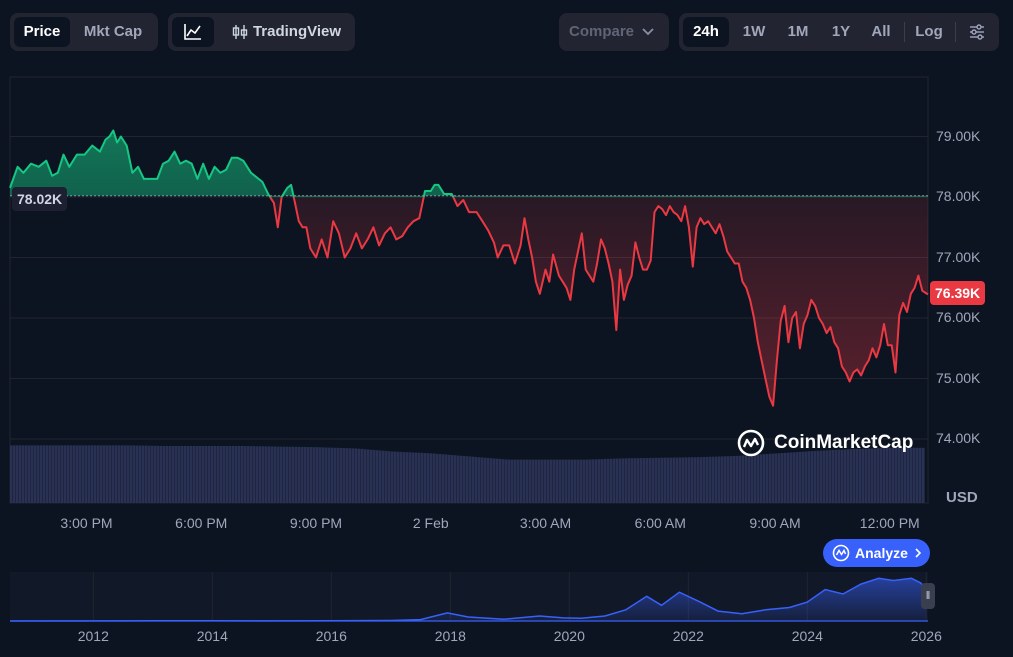  Describe the element at coordinates (958, 196) in the screenshot. I see `y-tick-label: 78.00K` at that location.